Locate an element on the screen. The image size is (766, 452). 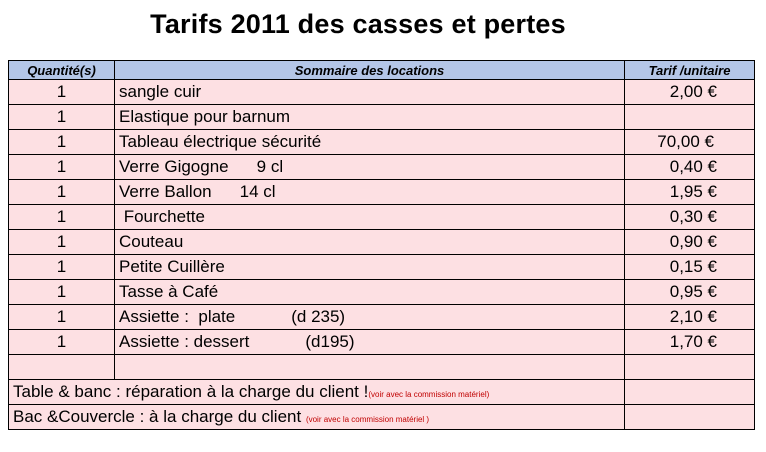
item-label: Tasse à Café is located at coordinates (169, 291).